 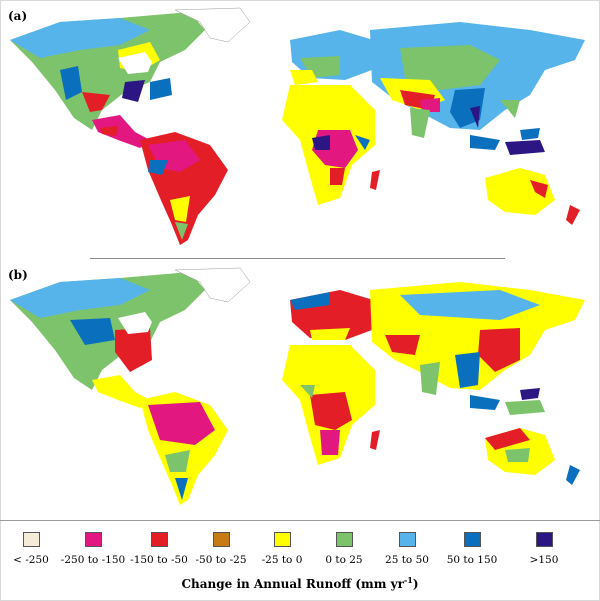 I want to click on south-america-b, so click(x=184, y=448).